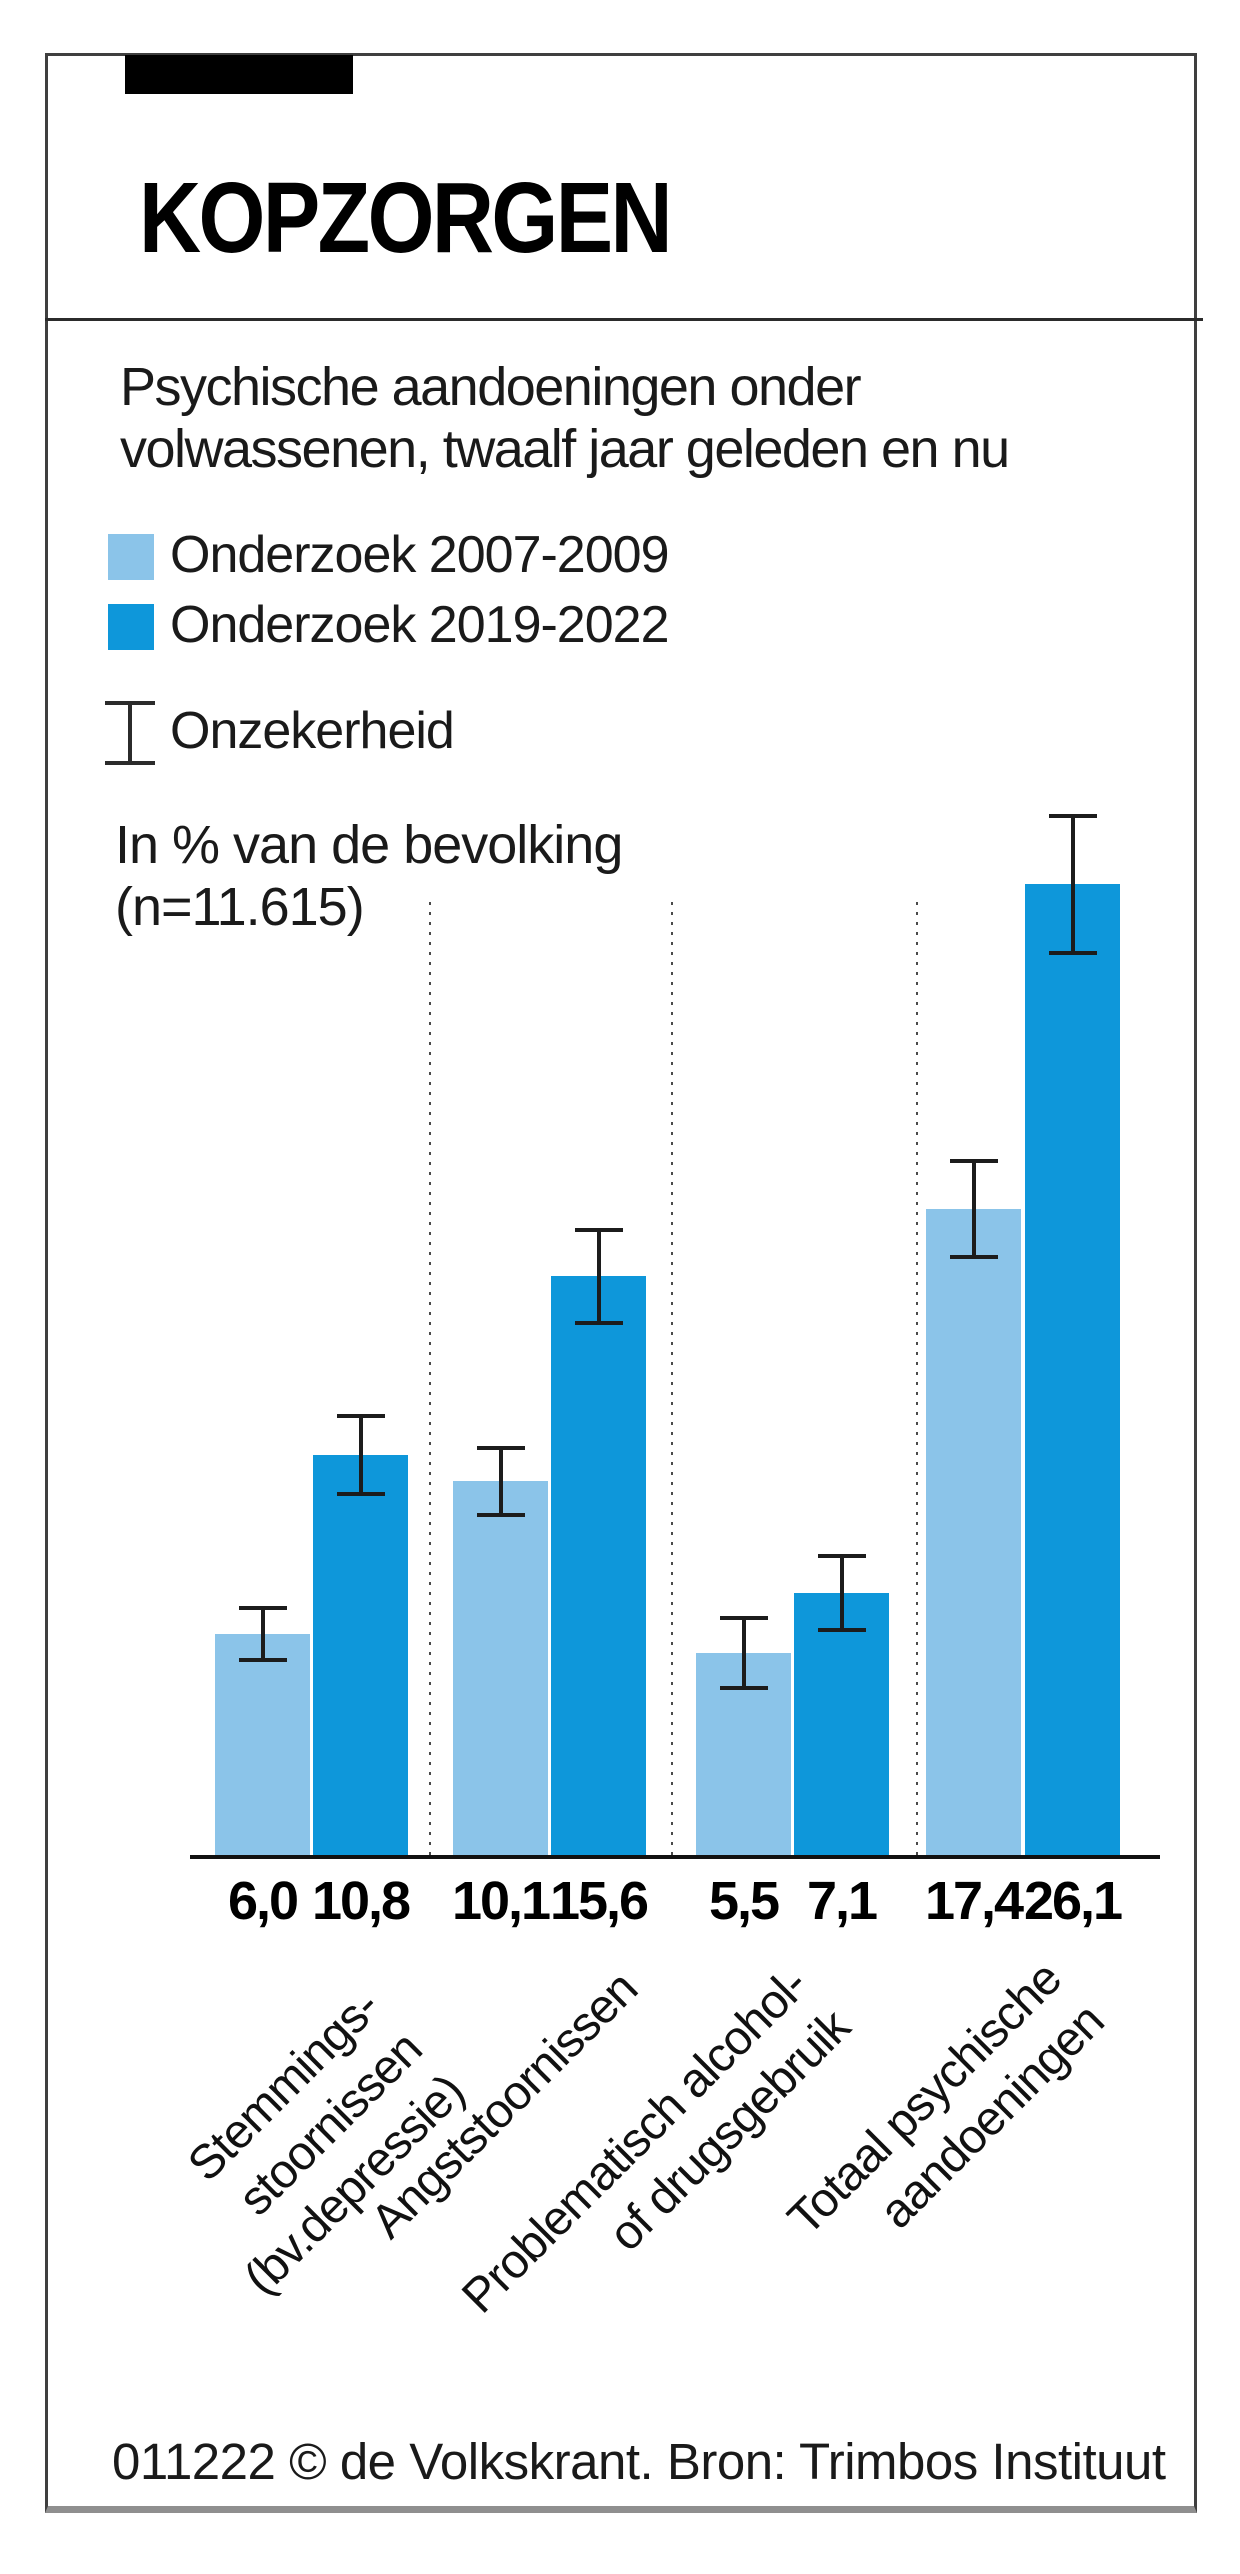 The height and width of the screenshot is (2574, 1240). Describe the element at coordinates (500, 1448) in the screenshot. I see `error-bar-cap-top-2007-cat2` at that location.